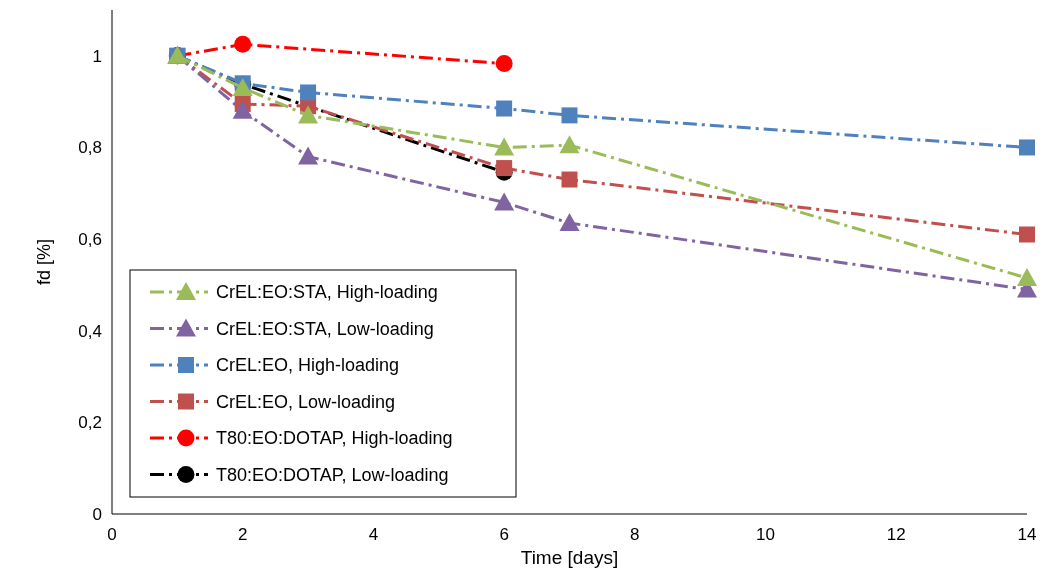  I want to click on x-tick-label: 0, so click(112, 534).